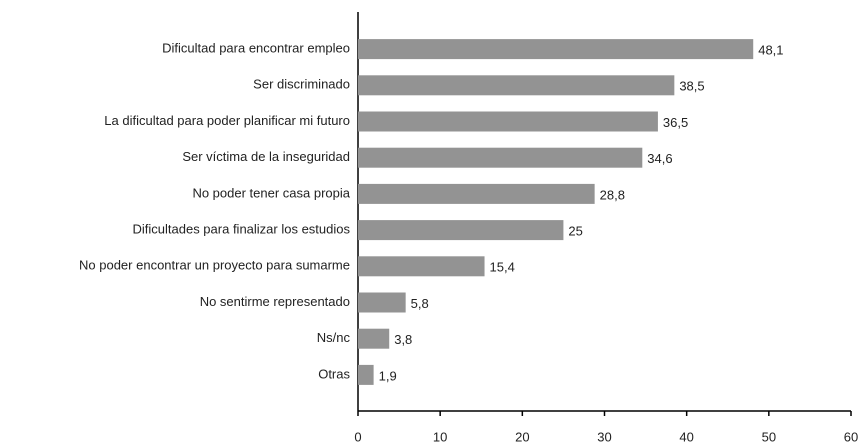 Image resolution: width=864 pixels, height=448 pixels. Describe the element at coordinates (575, 231) in the screenshot. I see `value-label: 25` at that location.